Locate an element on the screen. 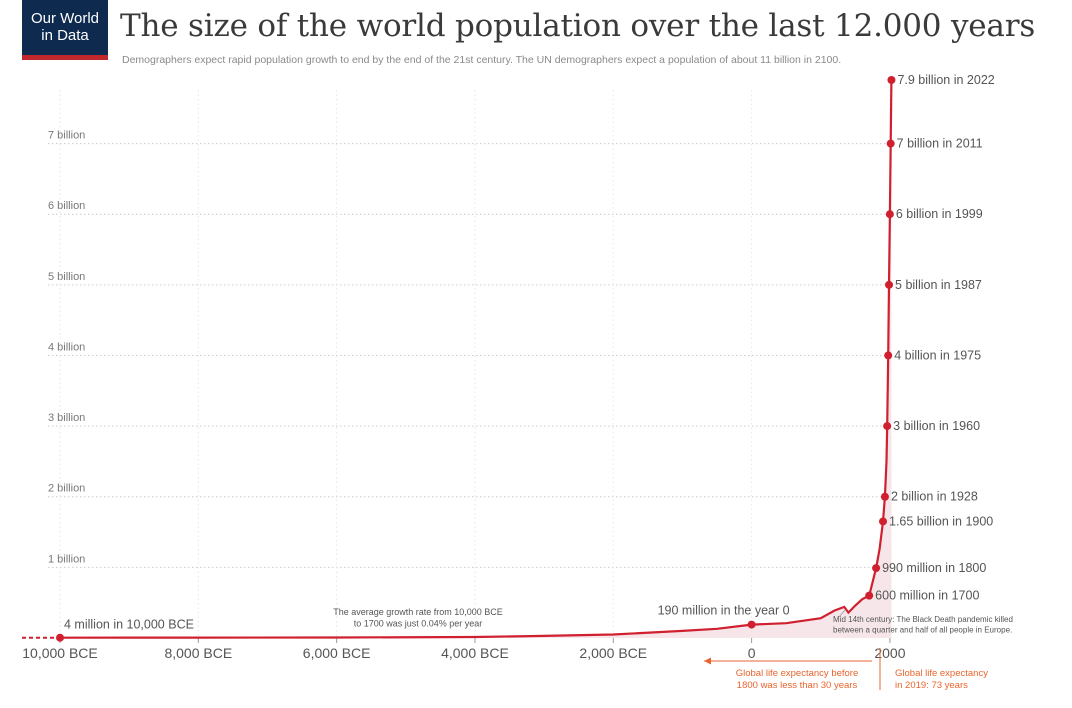  owid-logo: Our World in Data is located at coordinates (65, 30).